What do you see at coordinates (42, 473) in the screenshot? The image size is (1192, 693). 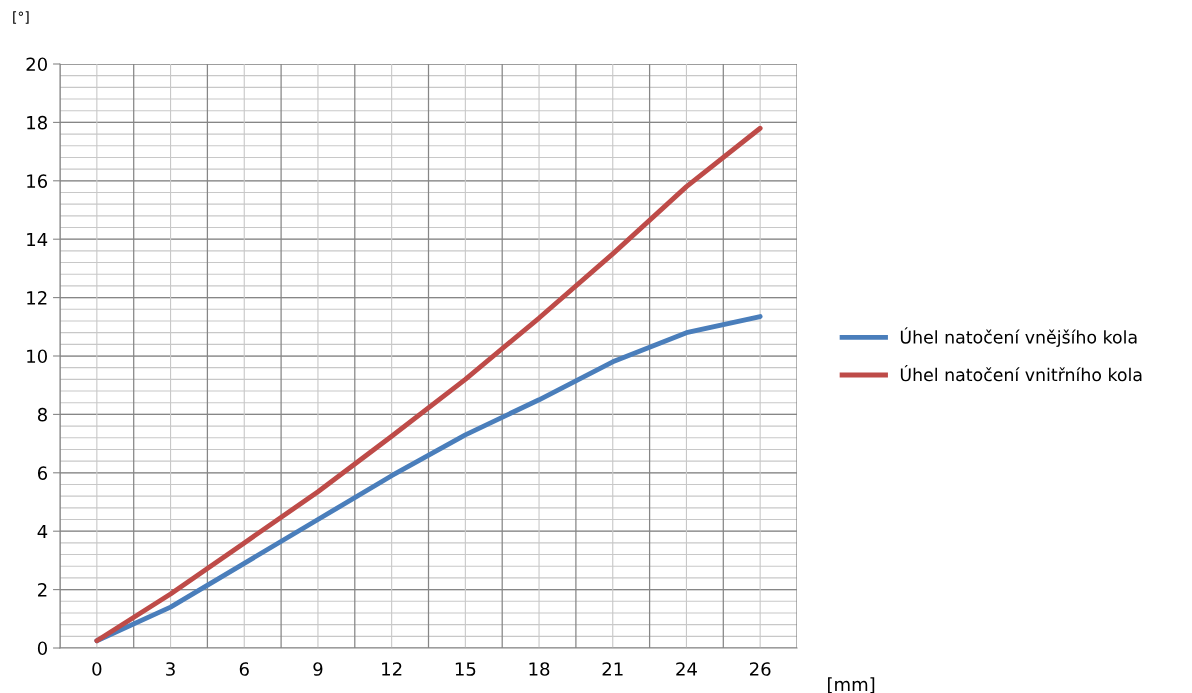 I see `y-tick-label: 6` at bounding box center [42, 473].